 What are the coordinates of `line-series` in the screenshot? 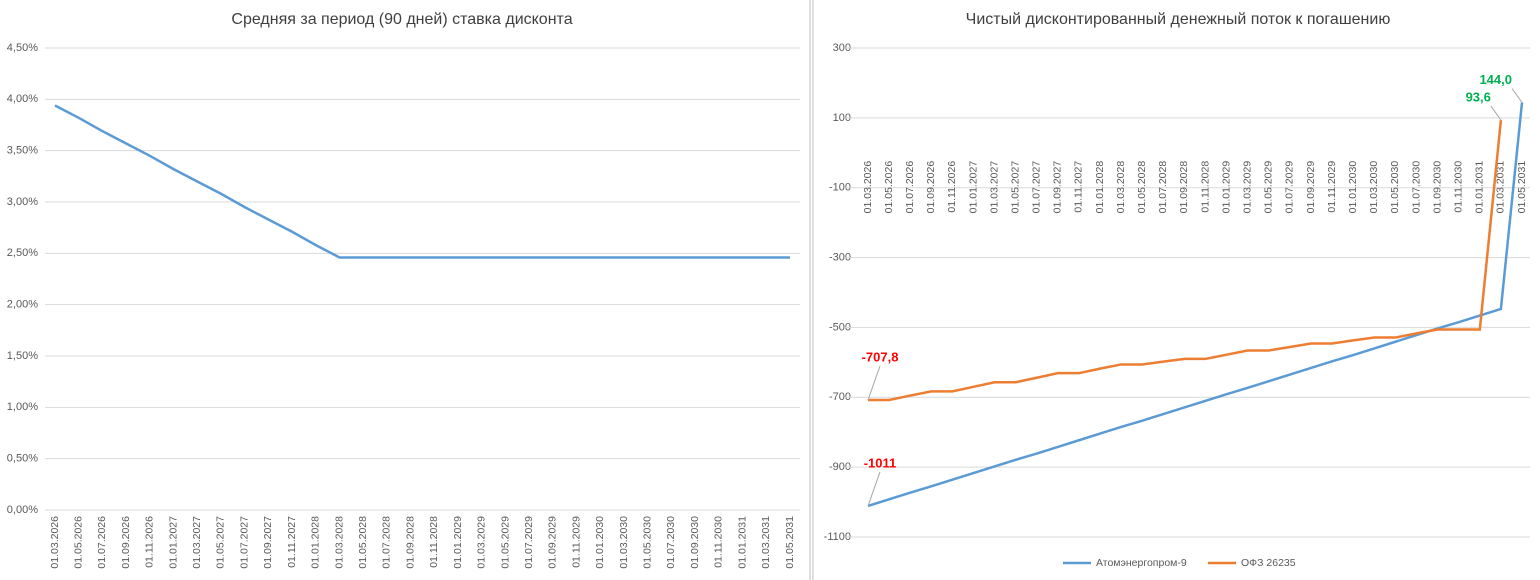 It's located at (422, 181).